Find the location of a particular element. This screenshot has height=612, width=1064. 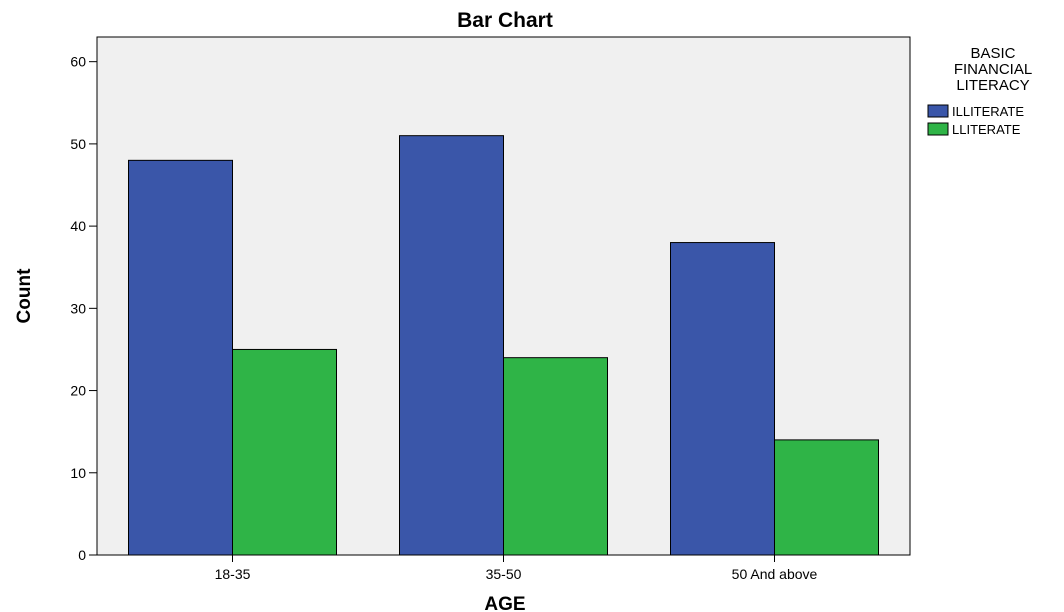

legend-swatch-illiterate is located at coordinates (938, 111).